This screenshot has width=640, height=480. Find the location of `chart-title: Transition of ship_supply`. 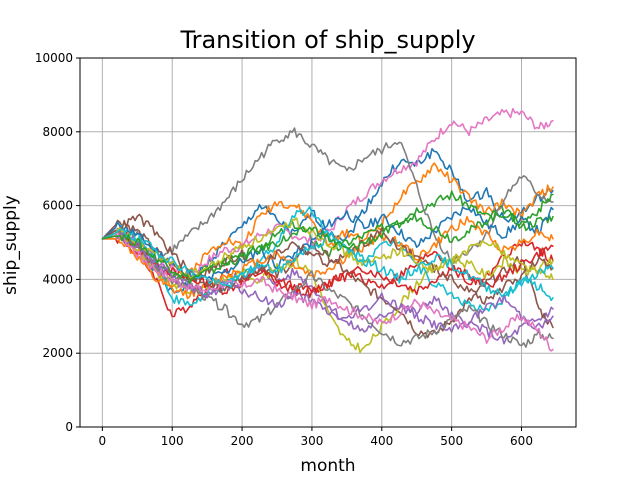

chart-title: Transition of ship_supply is located at coordinates (327, 40).